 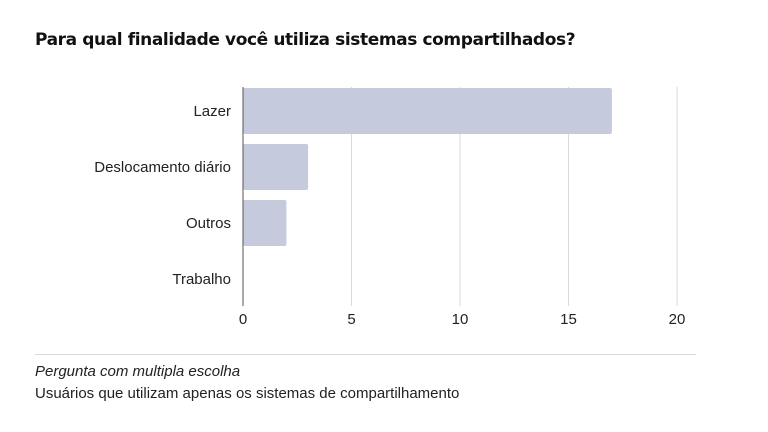 I want to click on x-tick-label: 15, so click(x=568, y=319).